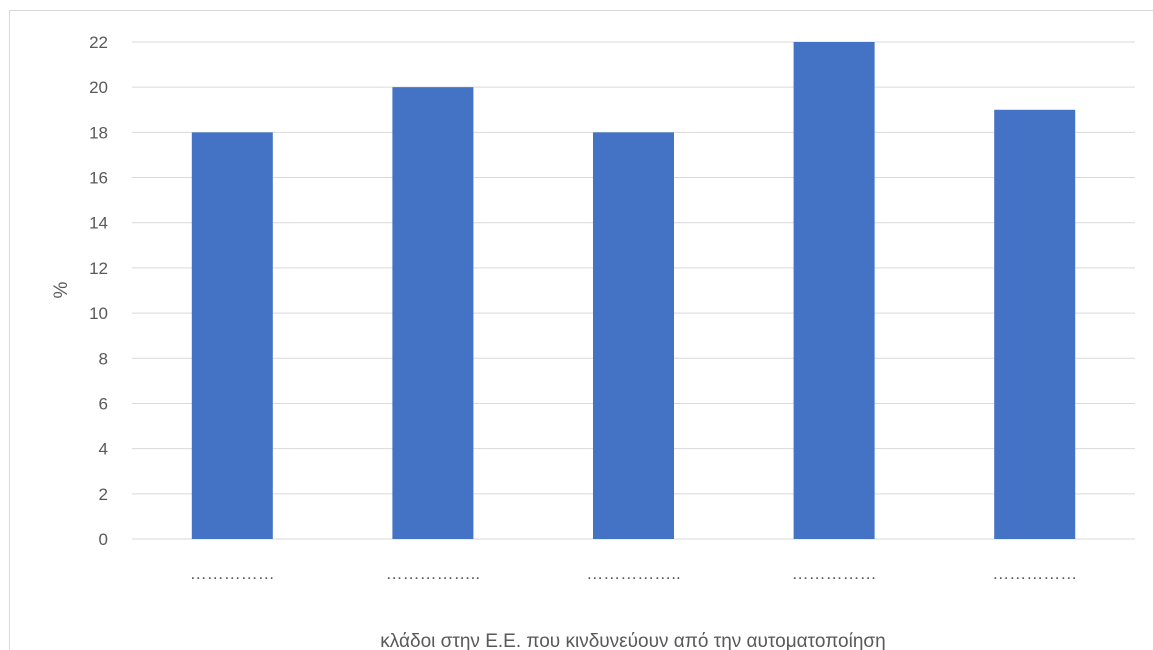 The image size is (1153, 650). I want to click on y-tick-label: 4, so click(103, 449).